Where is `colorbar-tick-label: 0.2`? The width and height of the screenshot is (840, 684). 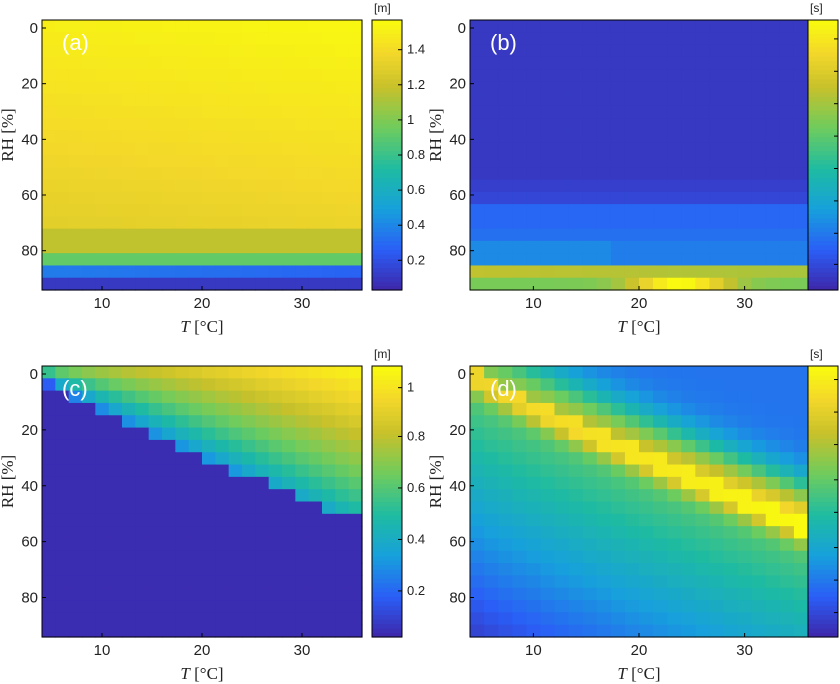
colorbar-tick-label: 0.2 is located at coordinates (416, 259).